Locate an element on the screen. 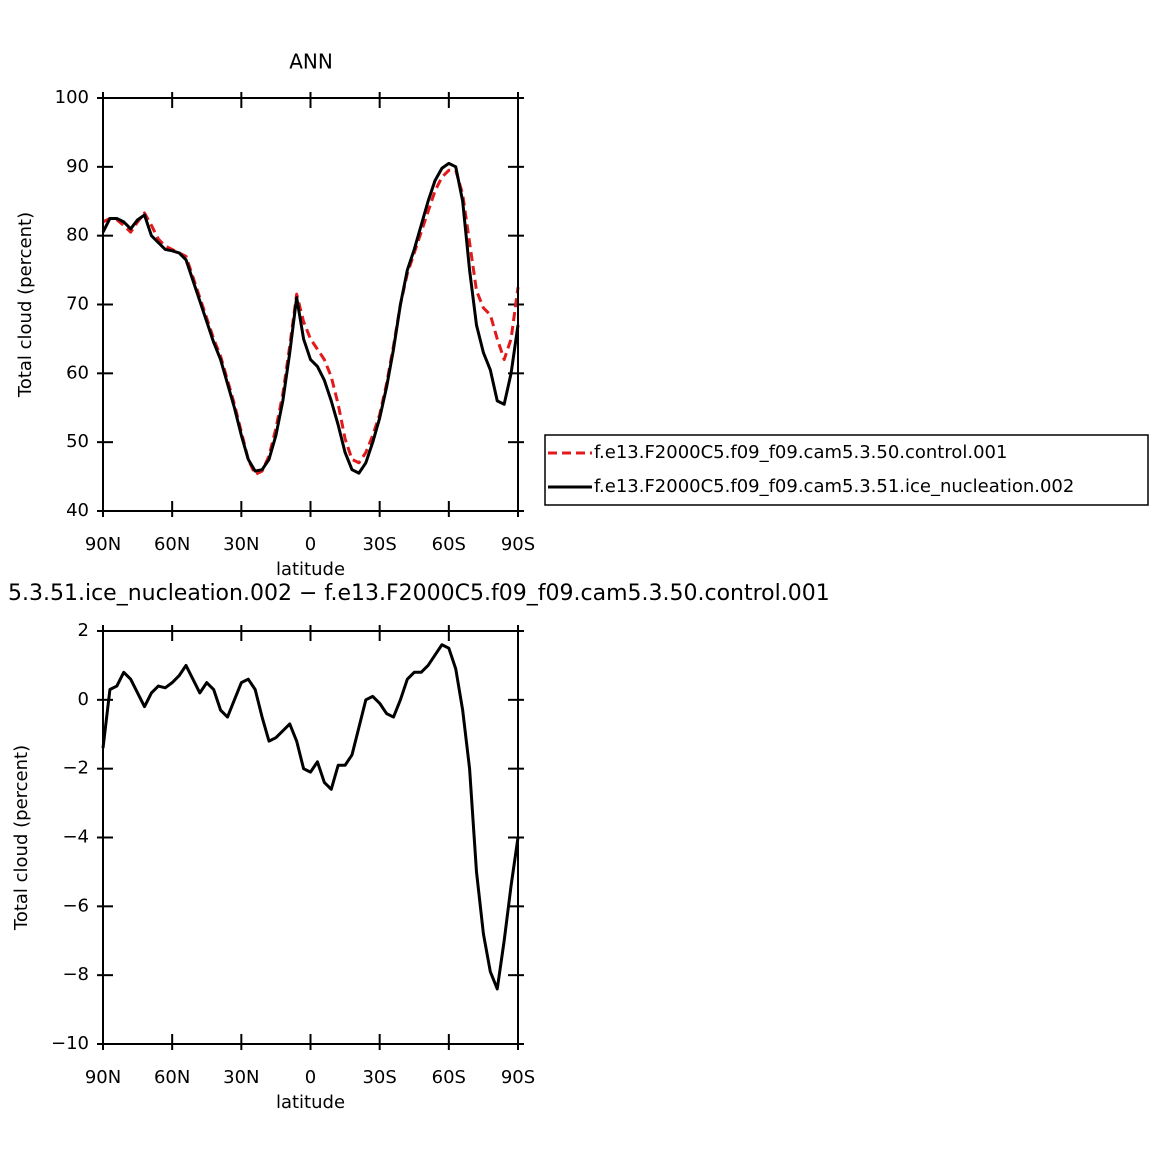 Image resolution: width=1166 pixels, height=1163 pixels. y-tick-label: 70 is located at coordinates (77, 304).